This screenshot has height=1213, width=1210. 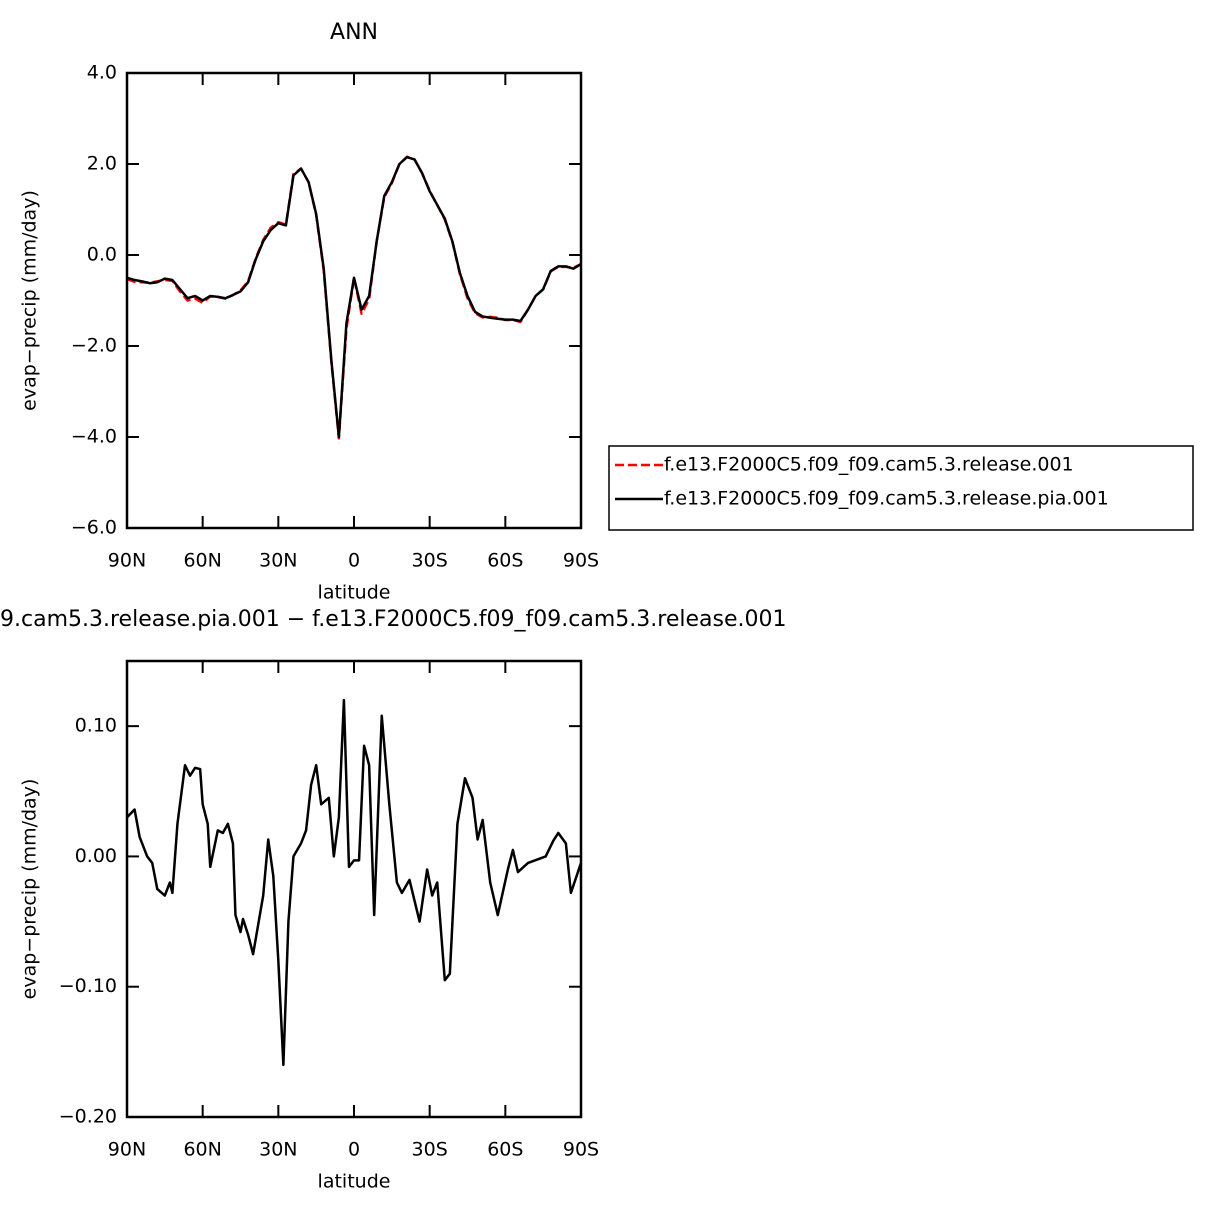 What do you see at coordinates (94, 437) in the screenshot?
I see `y-tick-label: −4.0` at bounding box center [94, 437].